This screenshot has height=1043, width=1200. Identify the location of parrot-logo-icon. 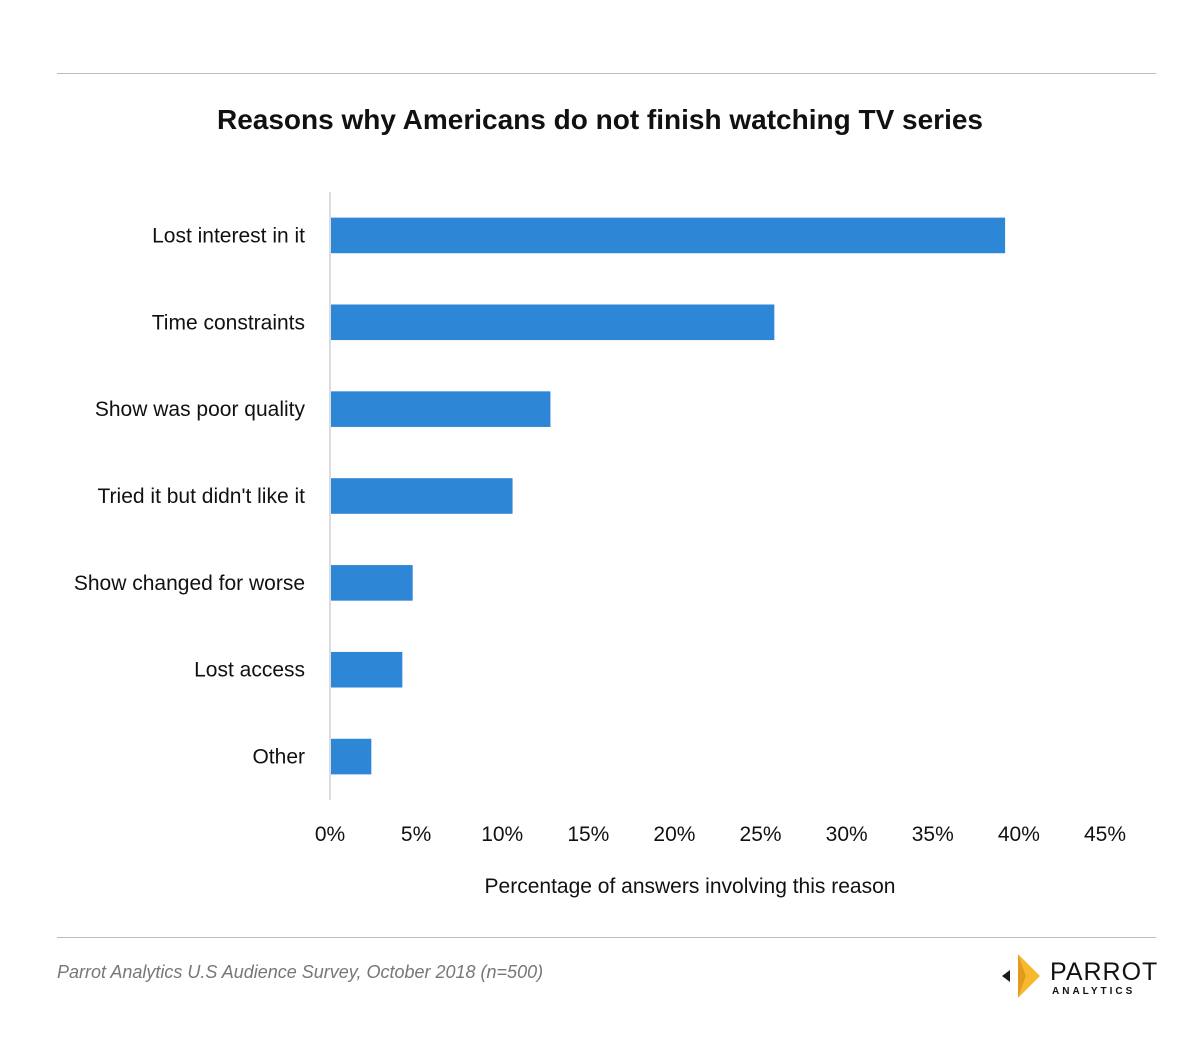
(1021, 976).